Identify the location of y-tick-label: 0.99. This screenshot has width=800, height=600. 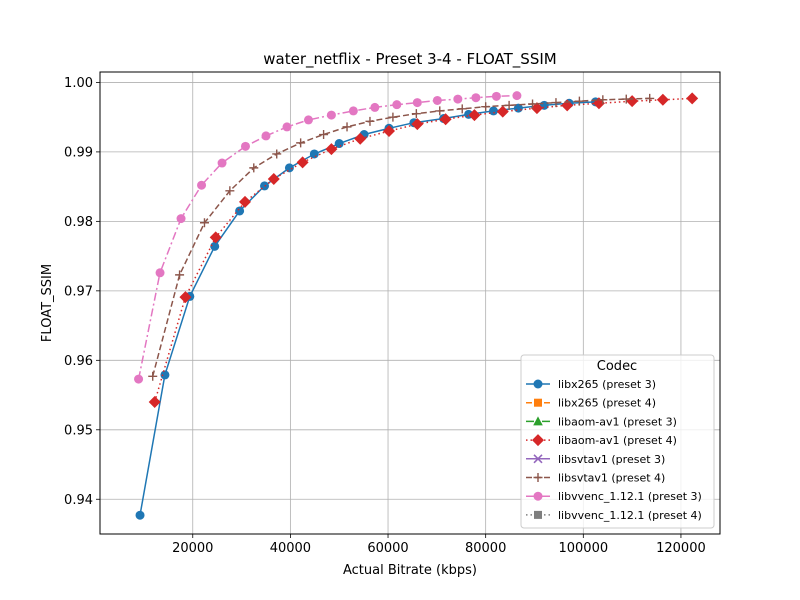
(78, 152).